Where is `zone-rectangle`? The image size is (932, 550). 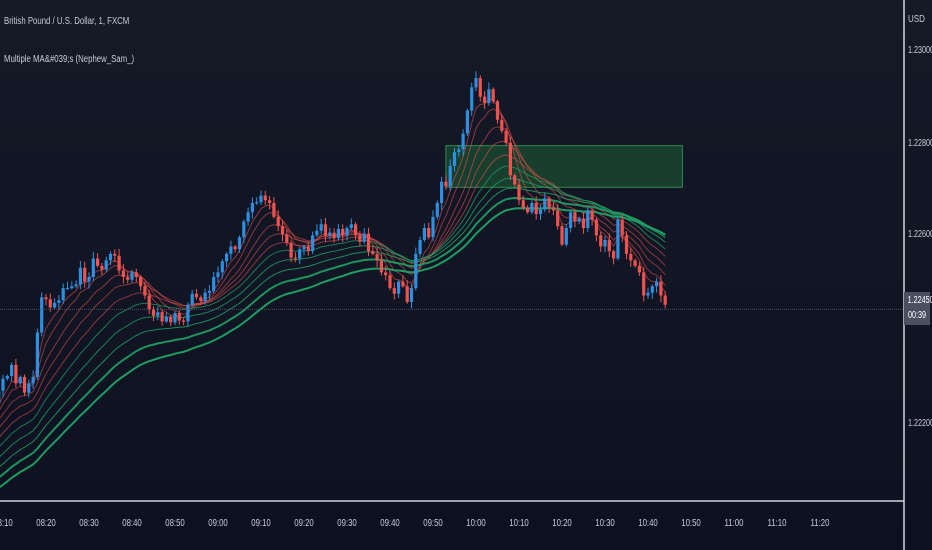 zone-rectangle is located at coordinates (564, 166).